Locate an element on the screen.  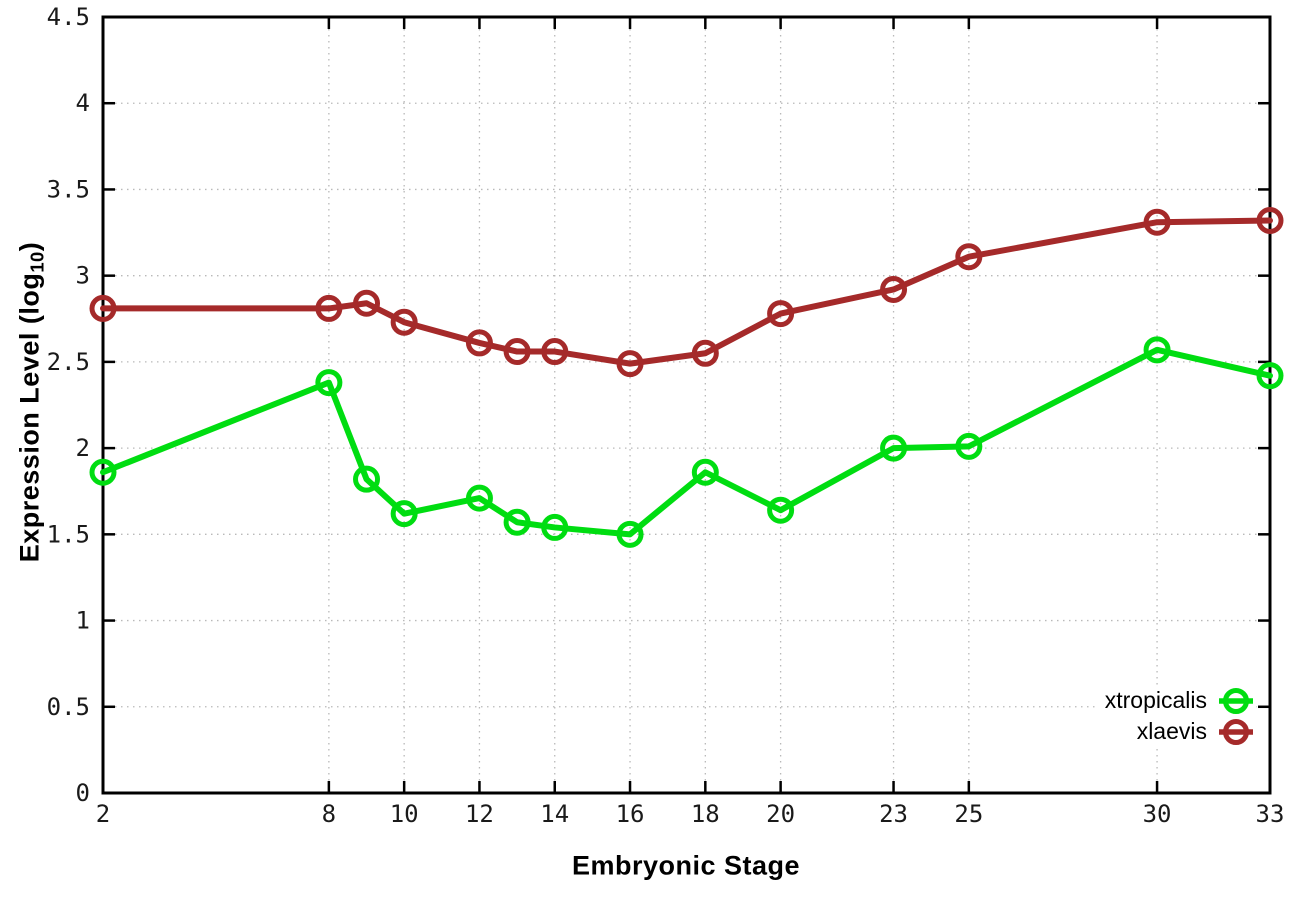
svg-text: 3.5 is located at coordinates (68, 189).